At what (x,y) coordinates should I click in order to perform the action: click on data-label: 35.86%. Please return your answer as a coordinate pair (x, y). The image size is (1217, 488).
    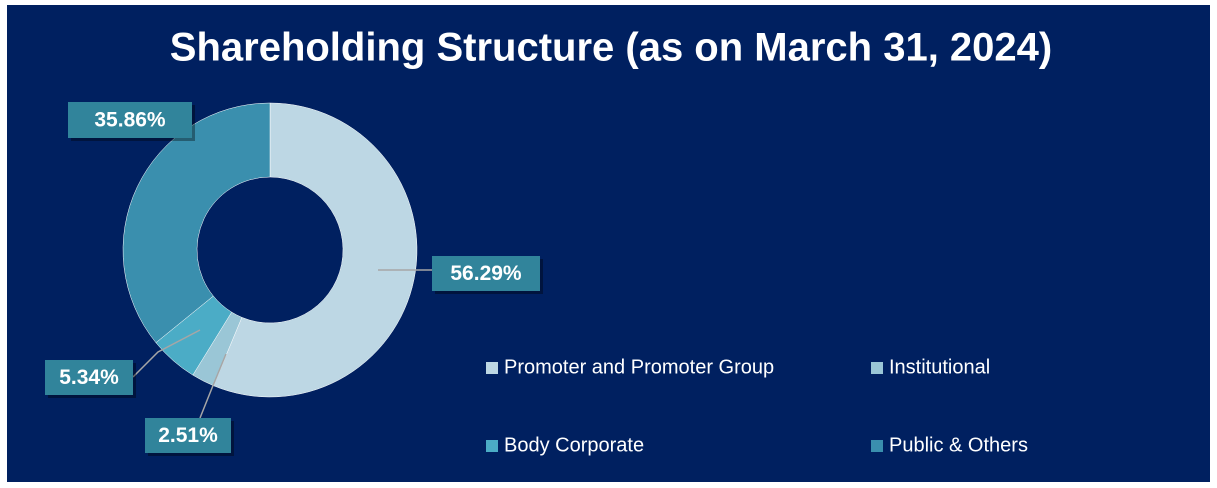
    Looking at the image, I should click on (130, 120).